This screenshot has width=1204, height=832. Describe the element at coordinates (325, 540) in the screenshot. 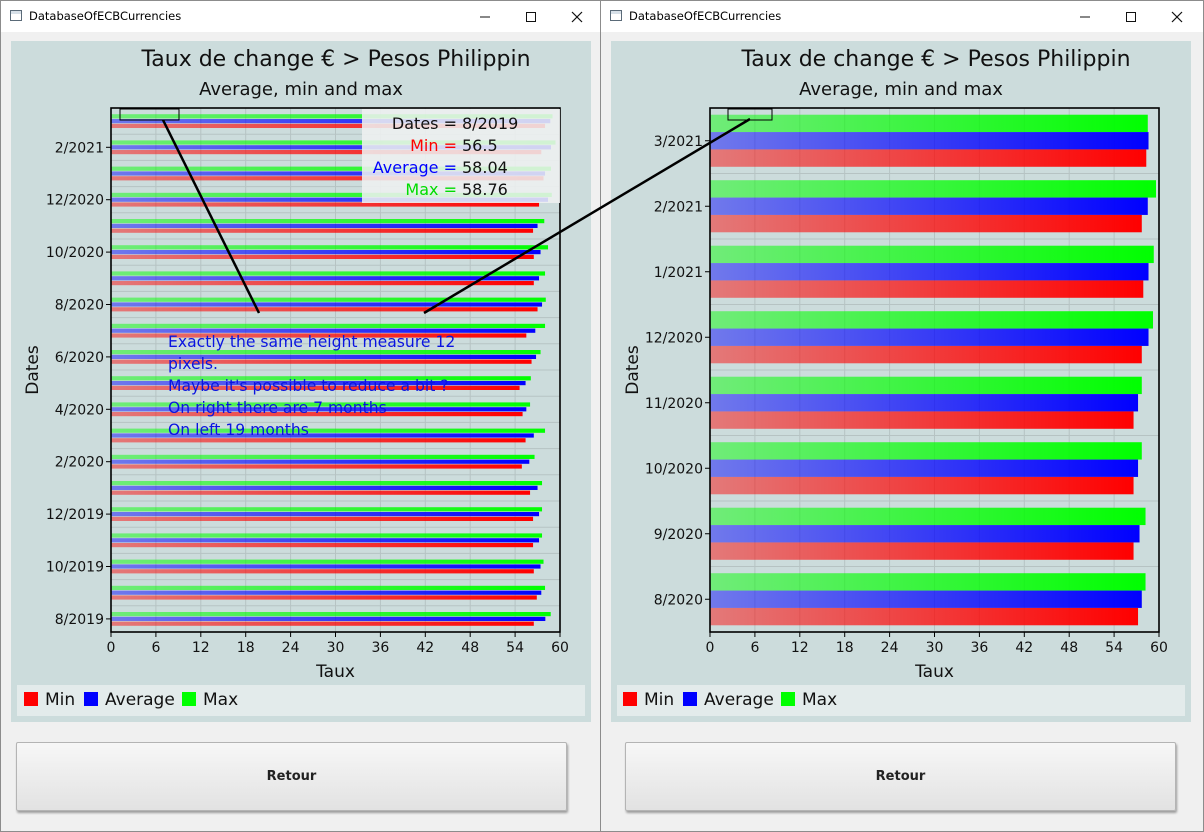

I see `bar-average-11-2019` at that location.